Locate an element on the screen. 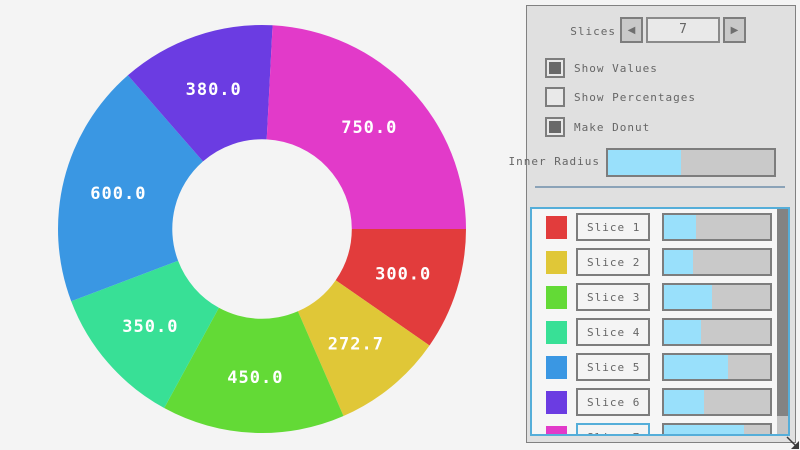 The image size is (800, 450). checkbox-label: Make Donut is located at coordinates (612, 127).